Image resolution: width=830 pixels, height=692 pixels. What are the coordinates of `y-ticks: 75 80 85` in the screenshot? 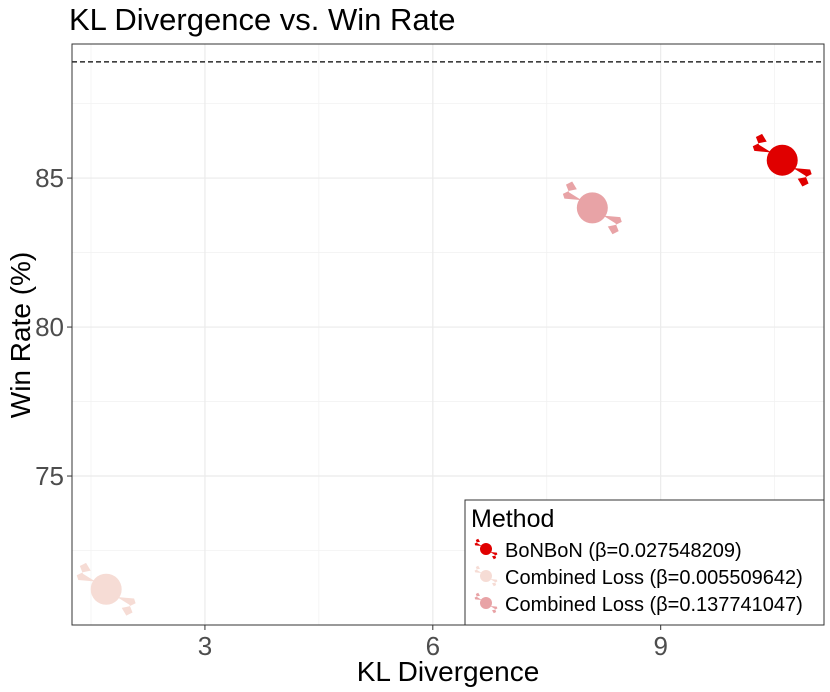 It's located at (53, 327).